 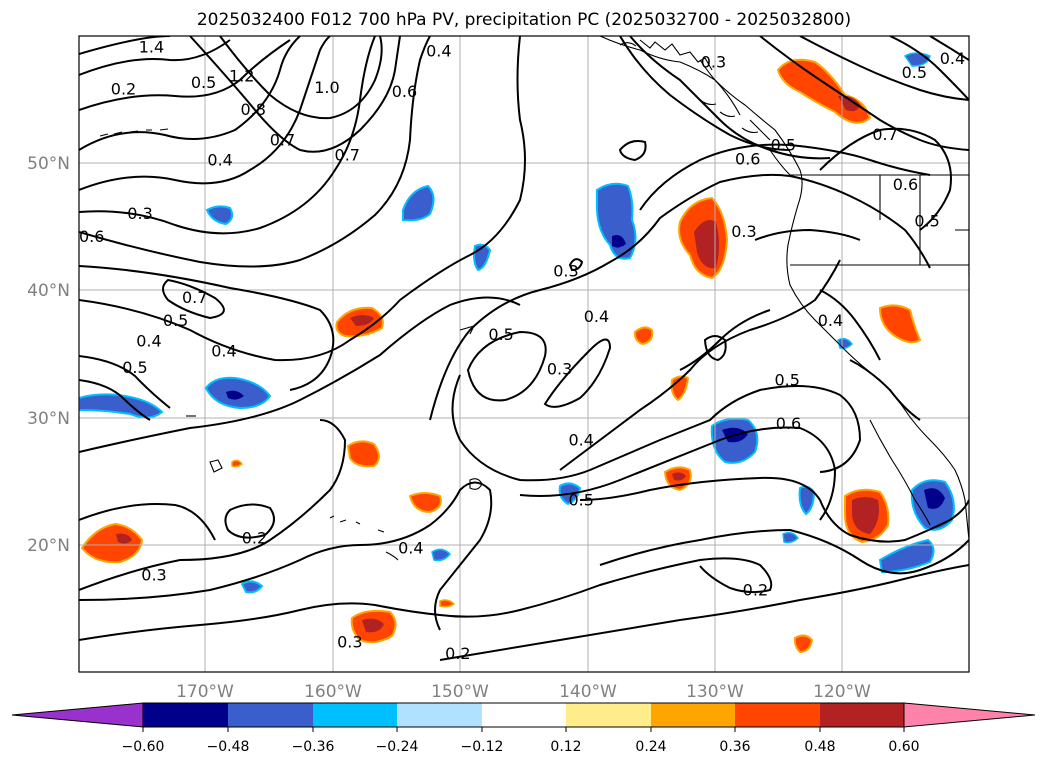 I want to click on contour-label: 1.2, so click(x=241, y=76).